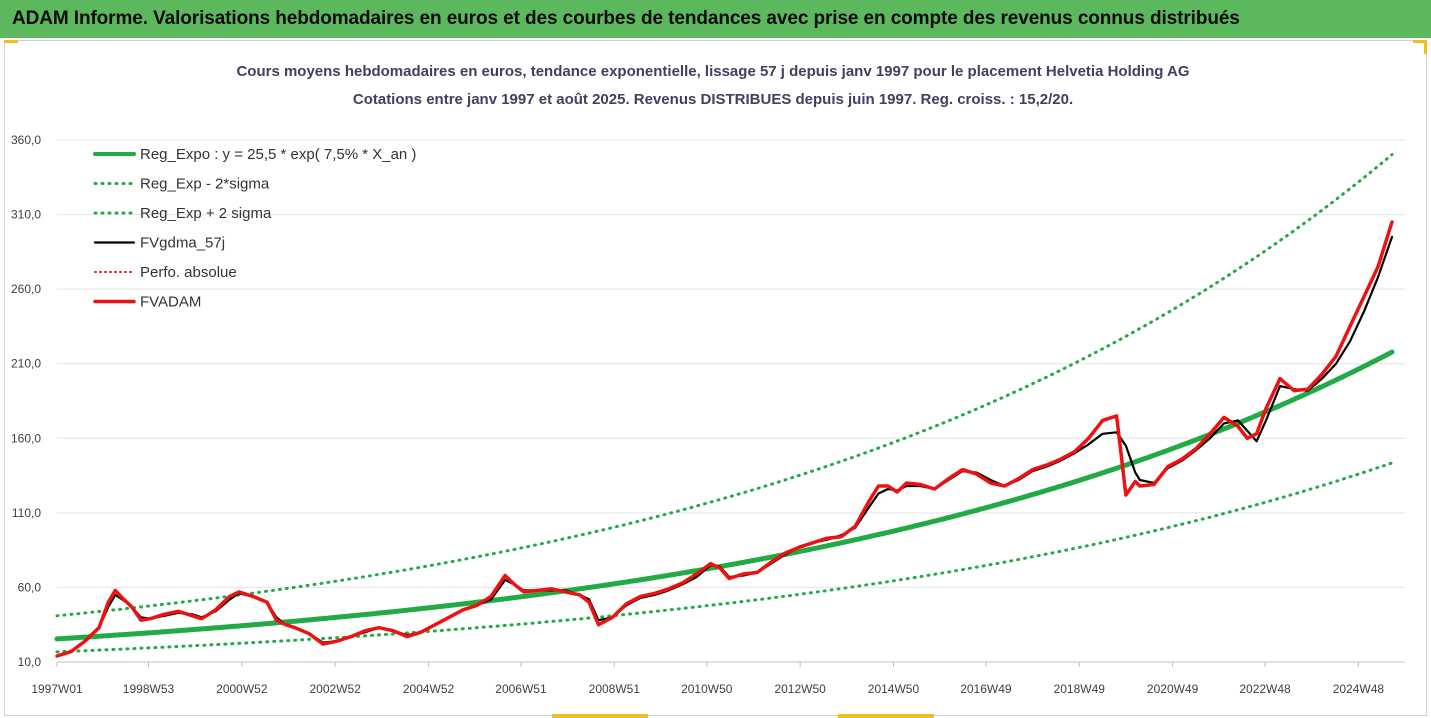  Describe the element at coordinates (30, 662) in the screenshot. I see `y-tick-label: 10,0` at that location.